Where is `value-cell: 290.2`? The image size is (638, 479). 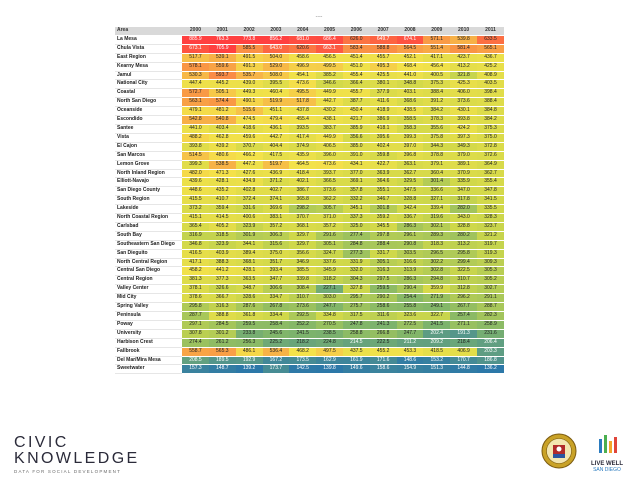 value-cell: 290.2 is located at coordinates (383, 298).